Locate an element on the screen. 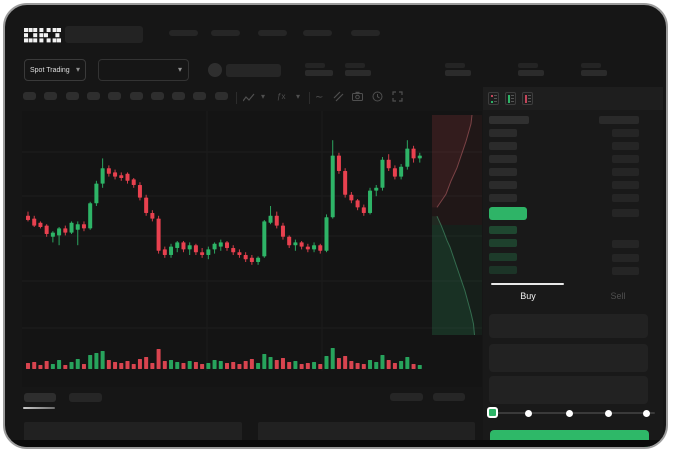 The height and width of the screenshot is (453, 673). tab-buy: Buy is located at coordinates (528, 296).